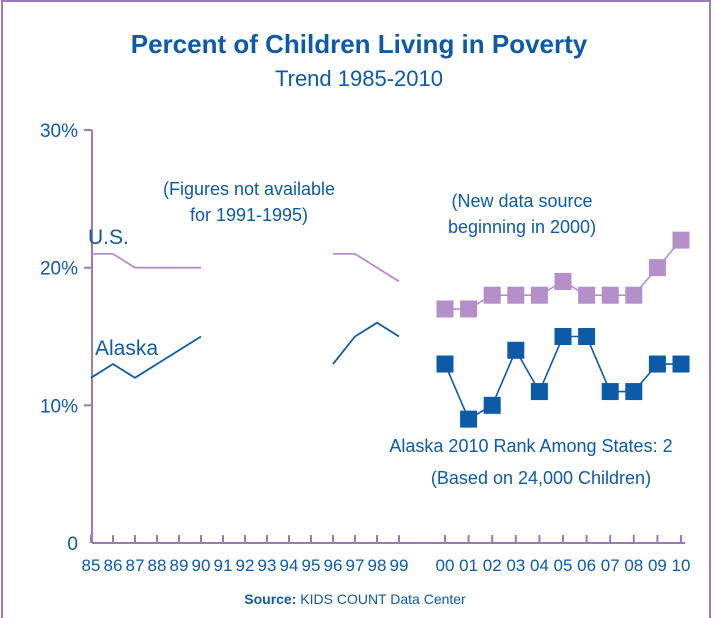 The image size is (717, 618). I want to click on x-tick-label: 91, so click(223, 565).